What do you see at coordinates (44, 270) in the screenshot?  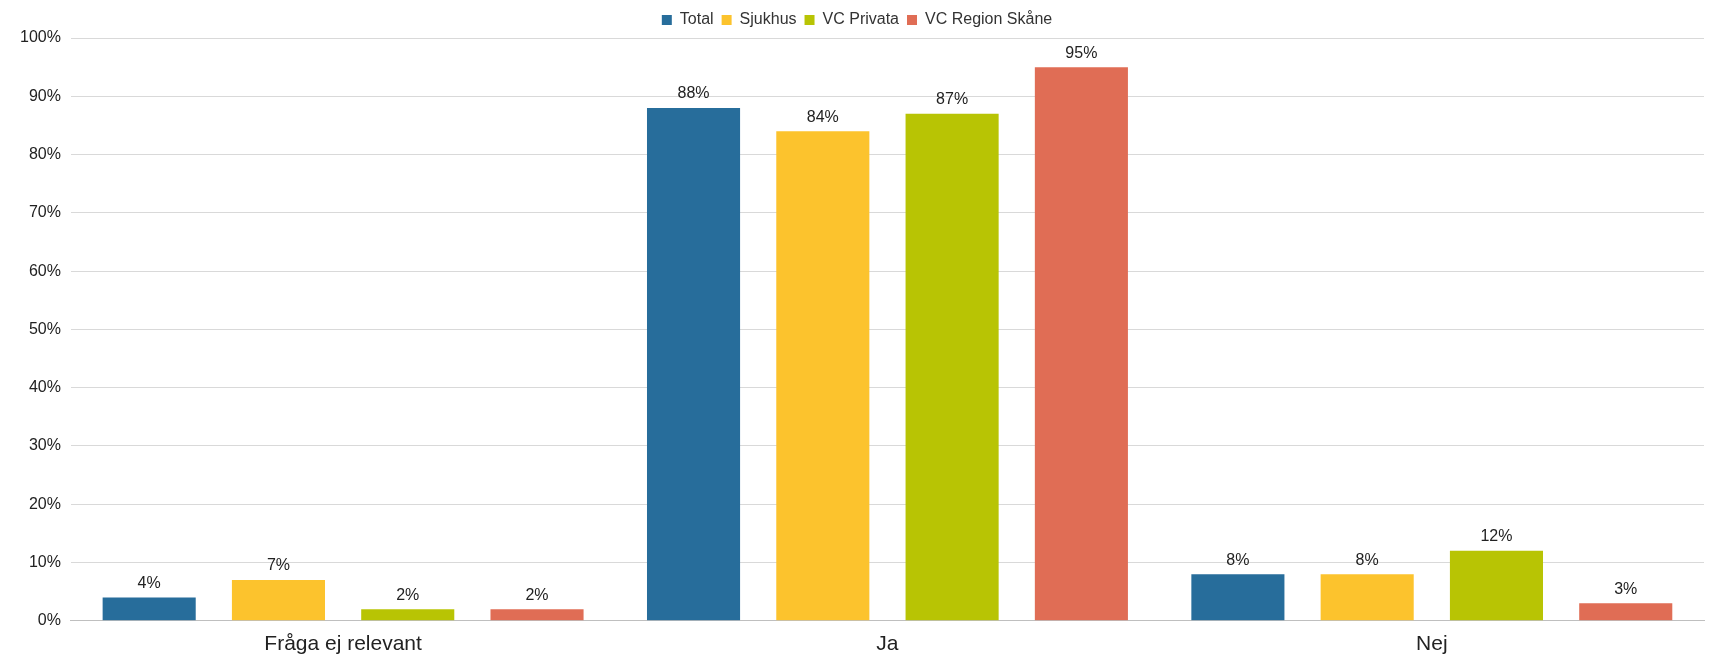 I see `y-tick-label: 60%` at bounding box center [44, 270].